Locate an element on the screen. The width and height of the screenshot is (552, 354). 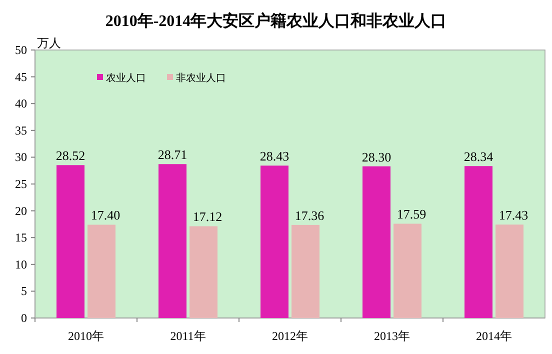
x-tick-label: 2014年 is located at coordinates (494, 336).